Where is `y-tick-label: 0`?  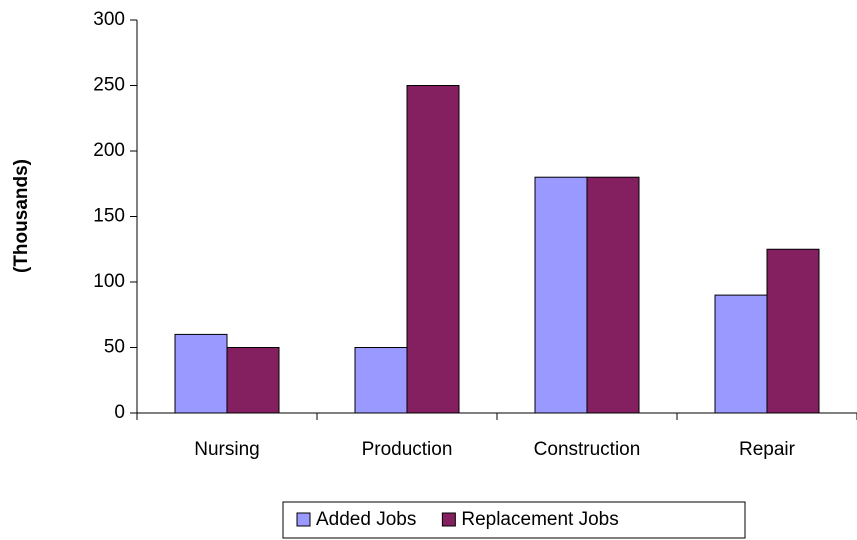
y-tick-label: 0 is located at coordinates (119, 412).